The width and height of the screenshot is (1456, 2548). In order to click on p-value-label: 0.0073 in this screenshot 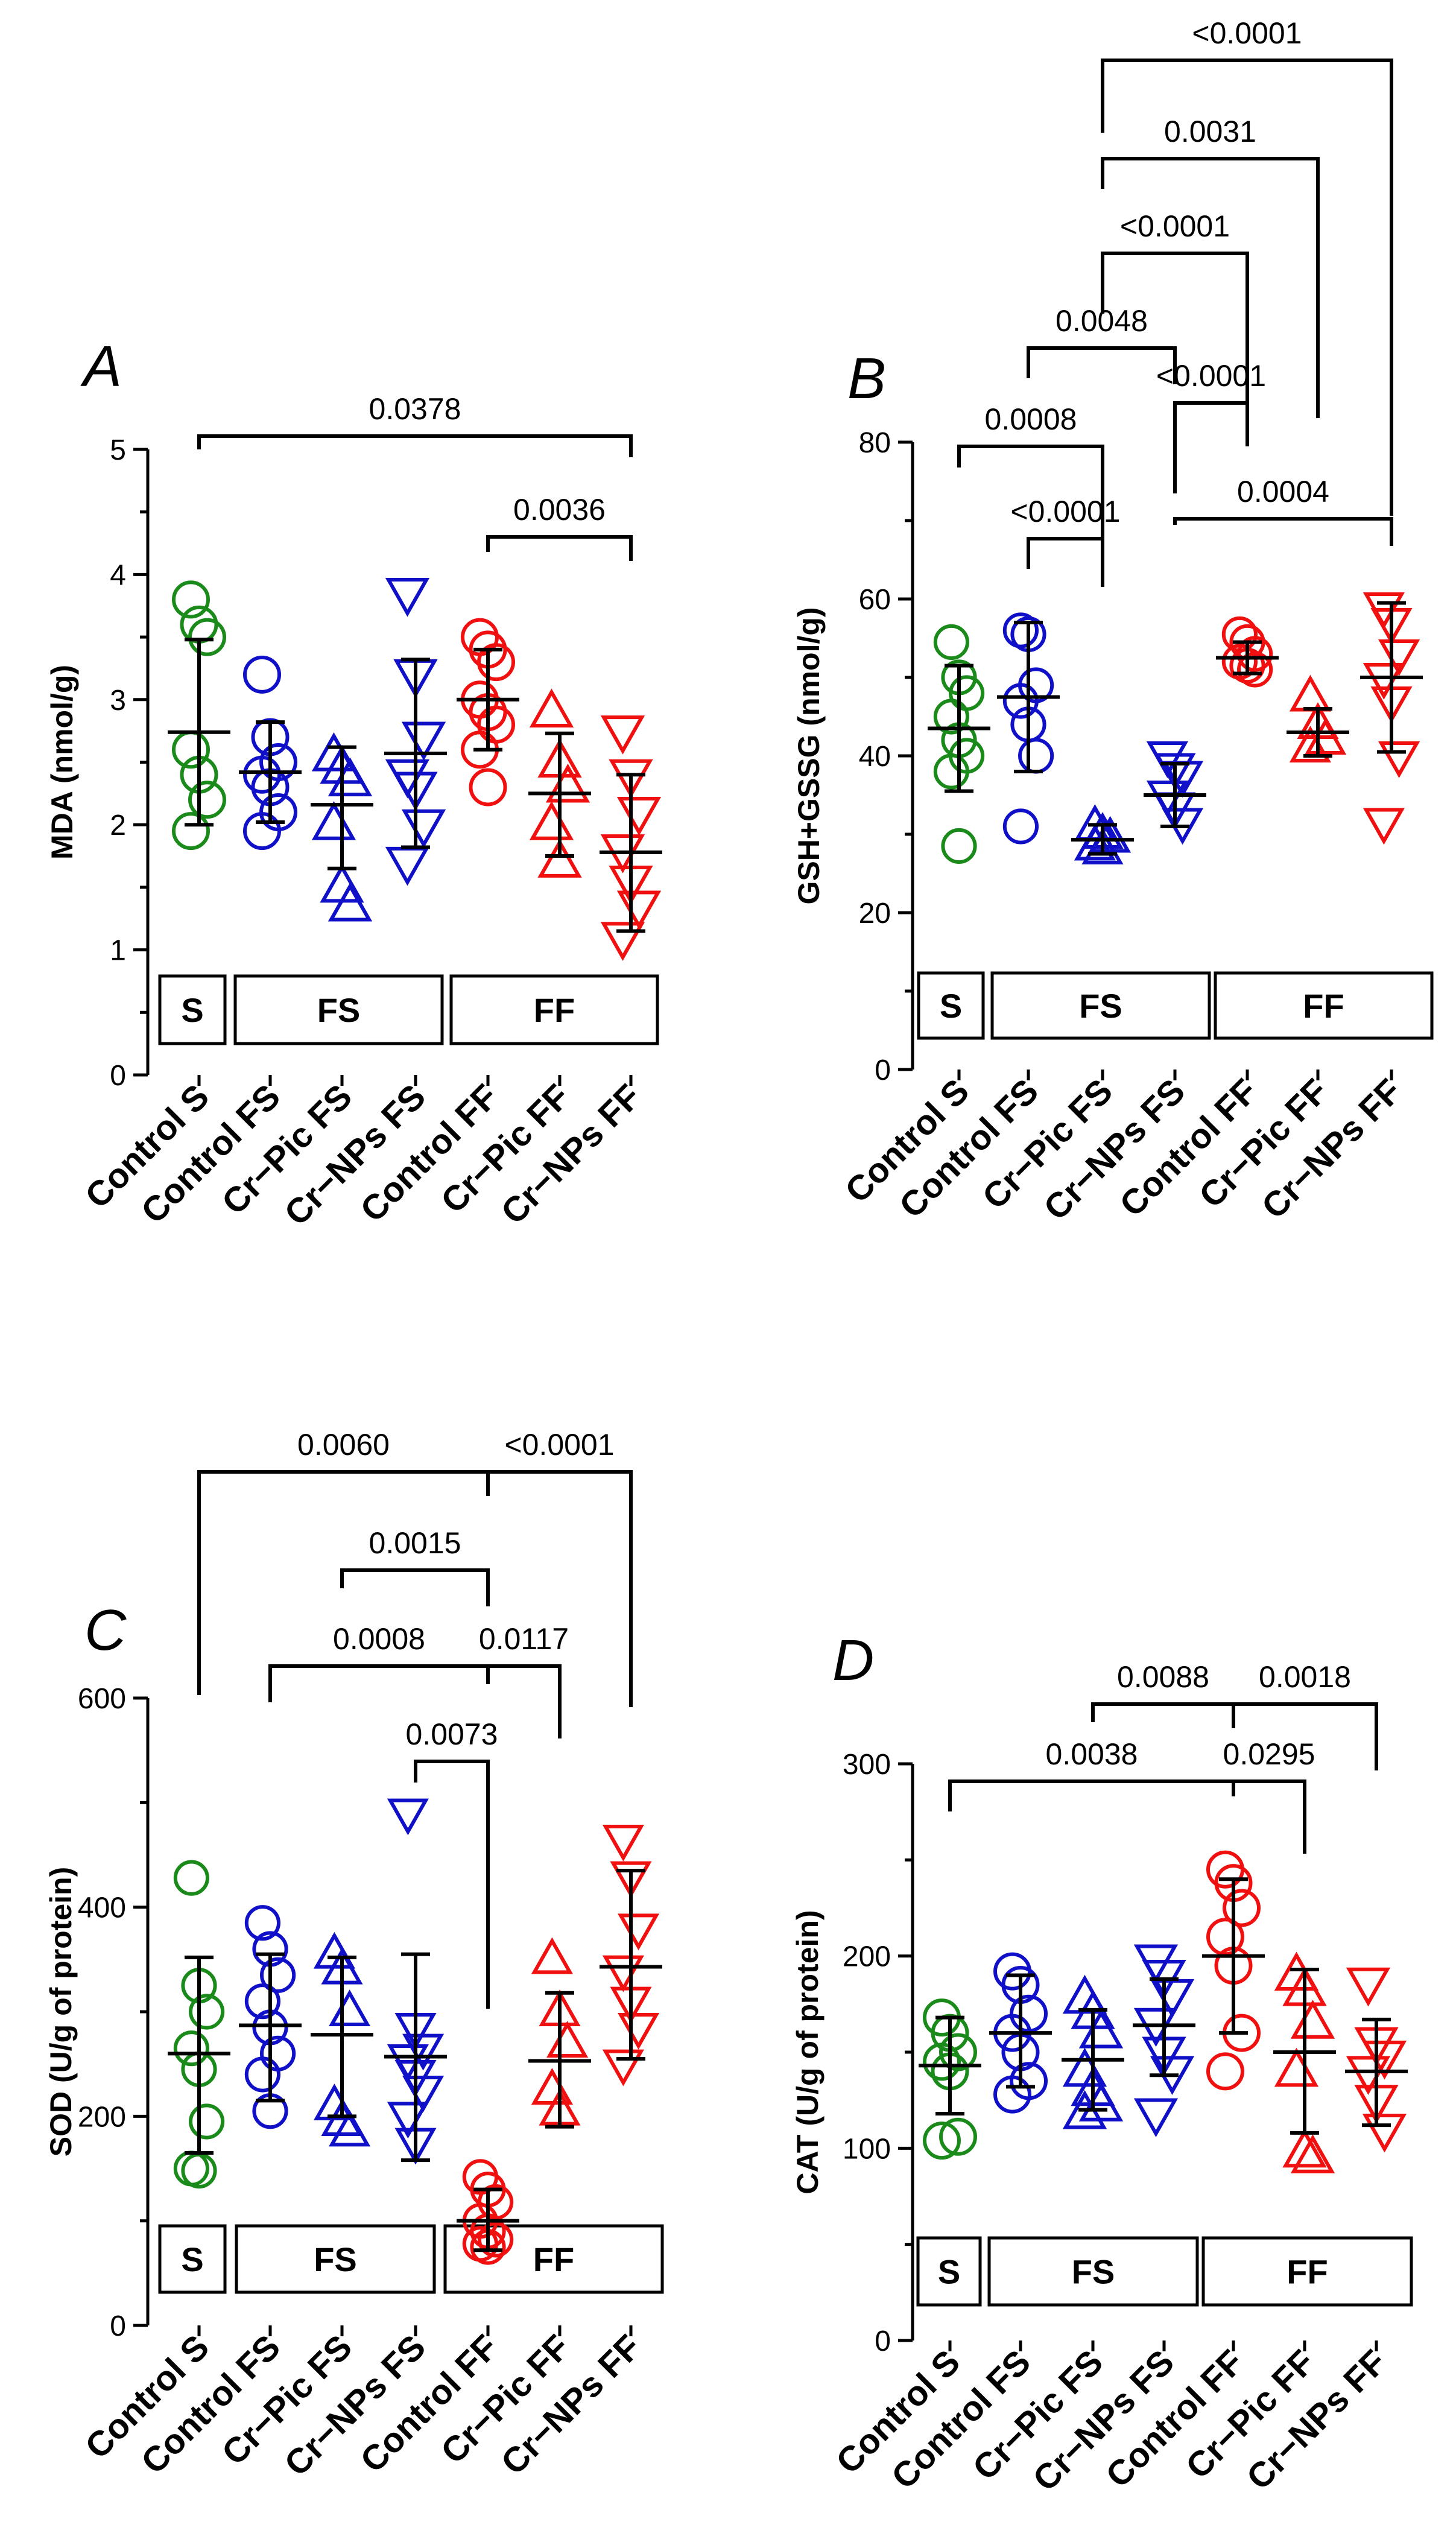, I will do `click(452, 1734)`.